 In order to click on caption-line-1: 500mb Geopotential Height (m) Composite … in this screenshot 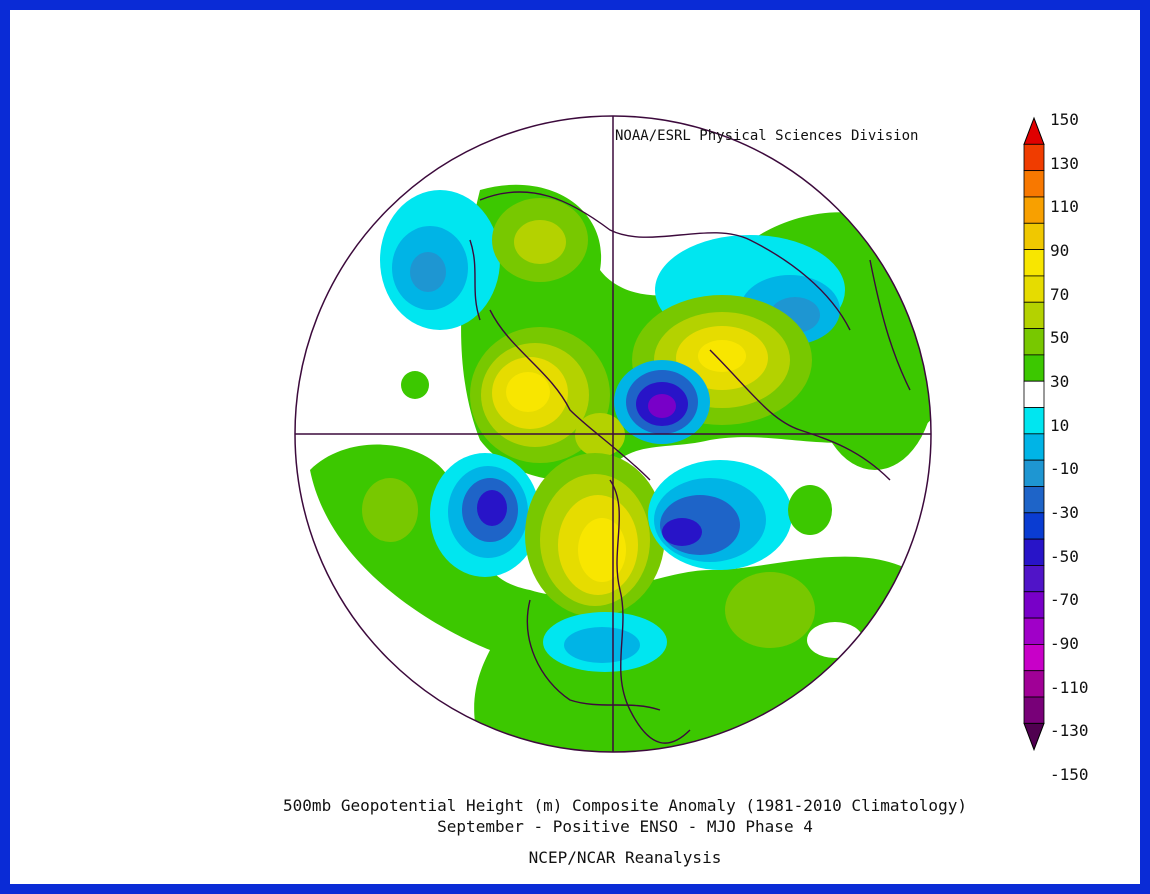, I will do `click(625, 805)`.